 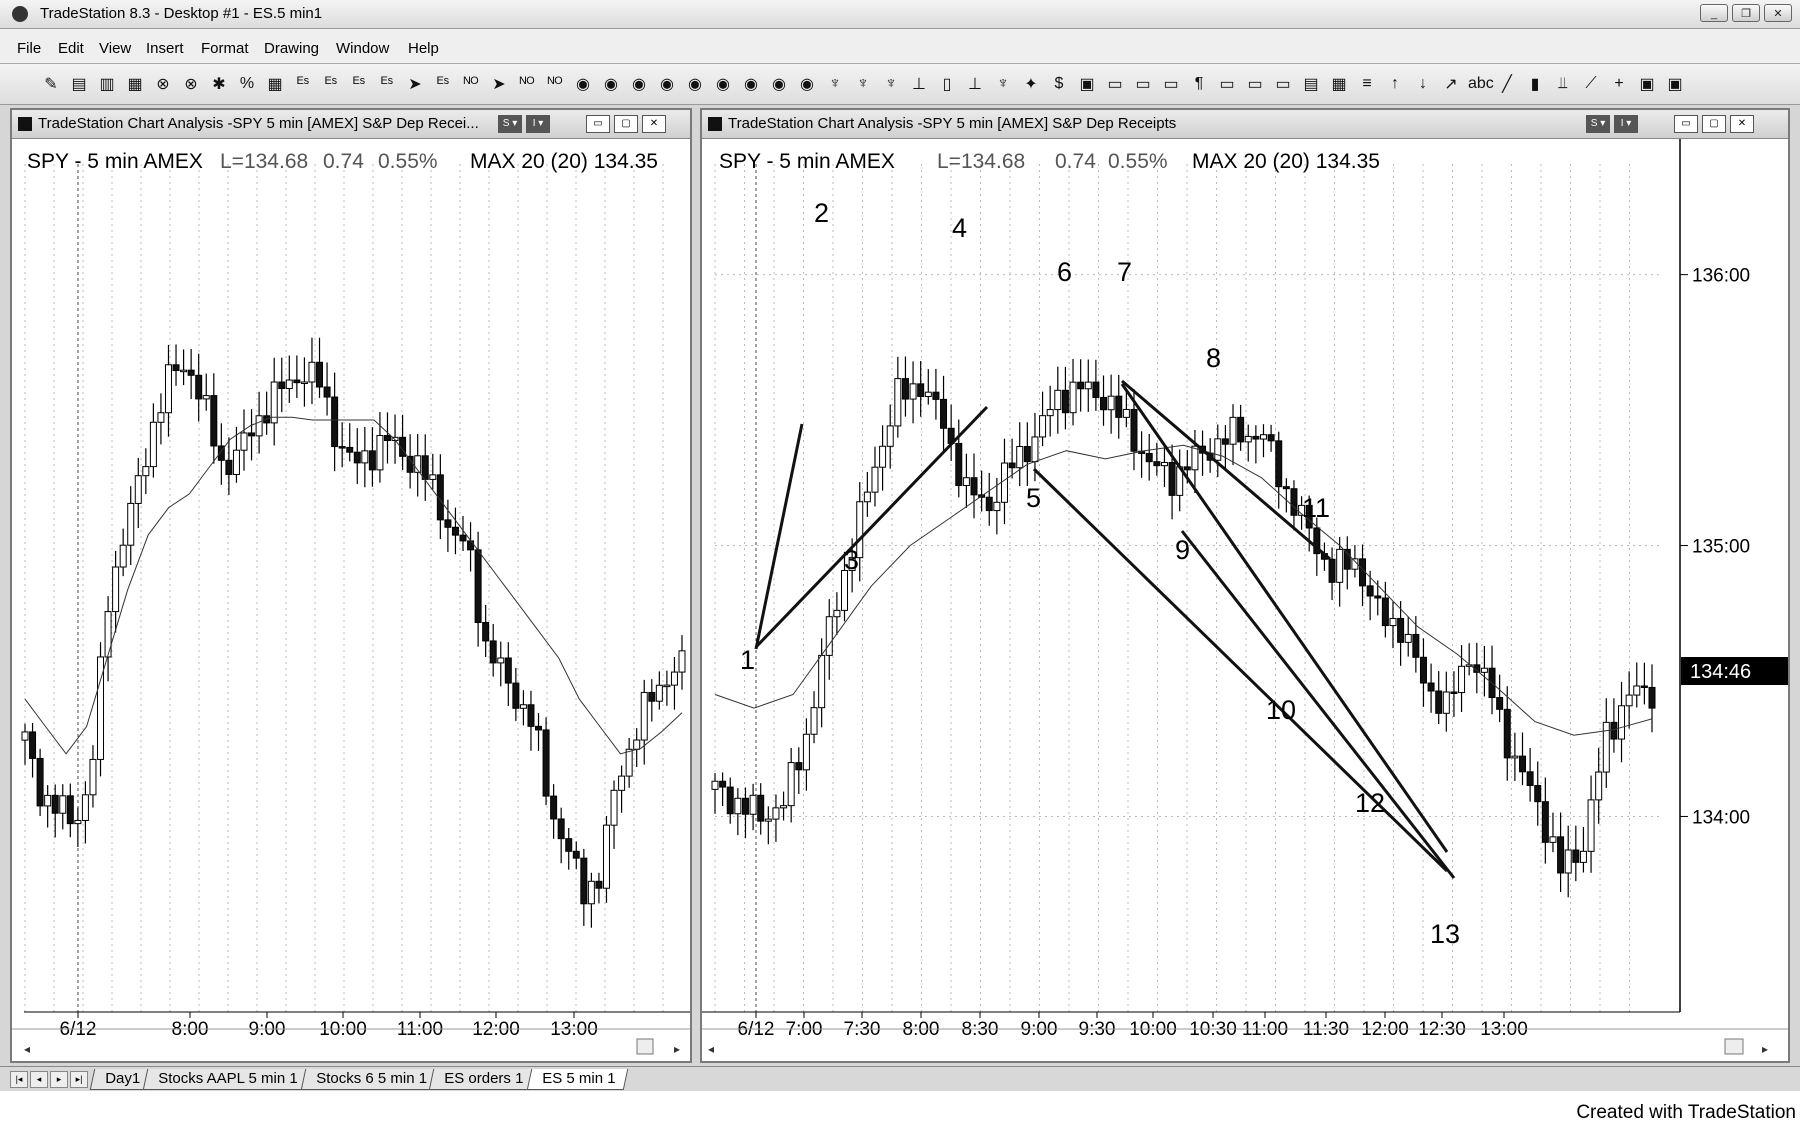 I want to click on restore-button: ❐, so click(x=1746, y=13).